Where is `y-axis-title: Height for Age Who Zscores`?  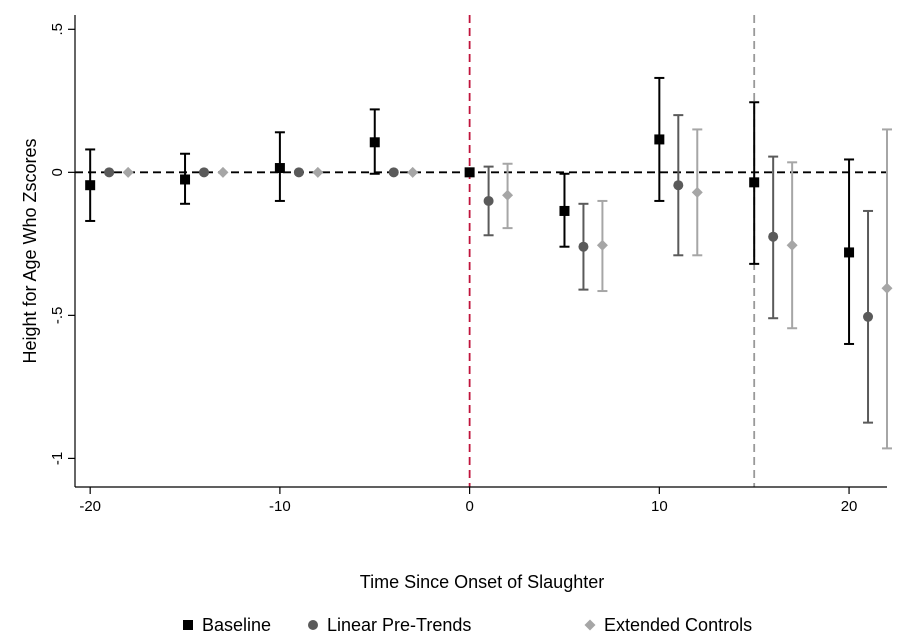 y-axis-title: Height for Age Who Zscores is located at coordinates (30, 250).